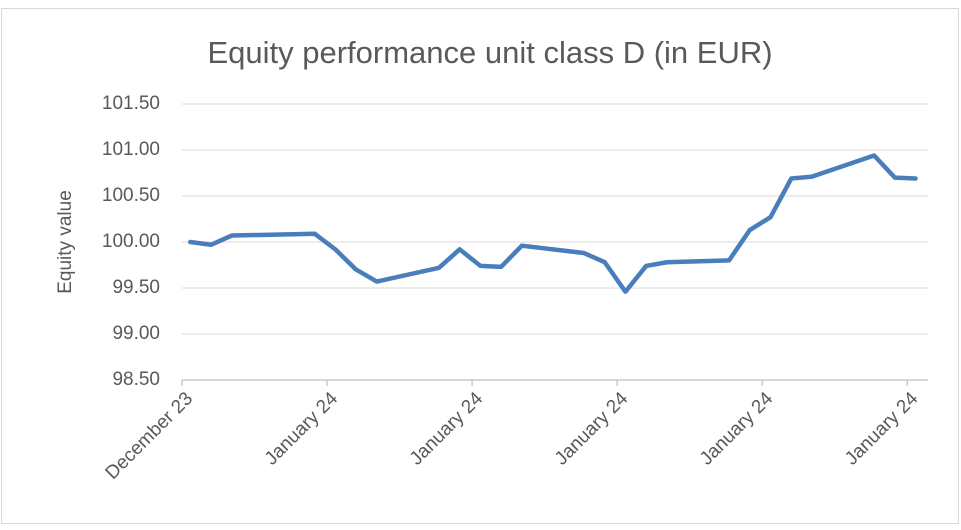 Image resolution: width=961 pixels, height=530 pixels. What do you see at coordinates (65, 242) in the screenshot?
I see `y-axis-label: Equity value` at bounding box center [65, 242].